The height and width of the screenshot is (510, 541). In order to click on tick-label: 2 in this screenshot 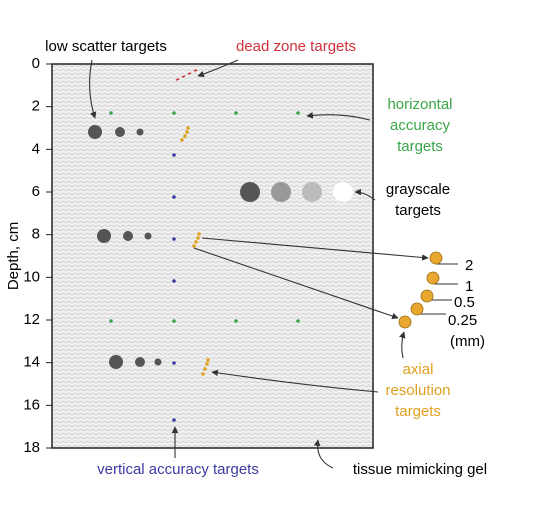, I will do `click(36, 106)`.